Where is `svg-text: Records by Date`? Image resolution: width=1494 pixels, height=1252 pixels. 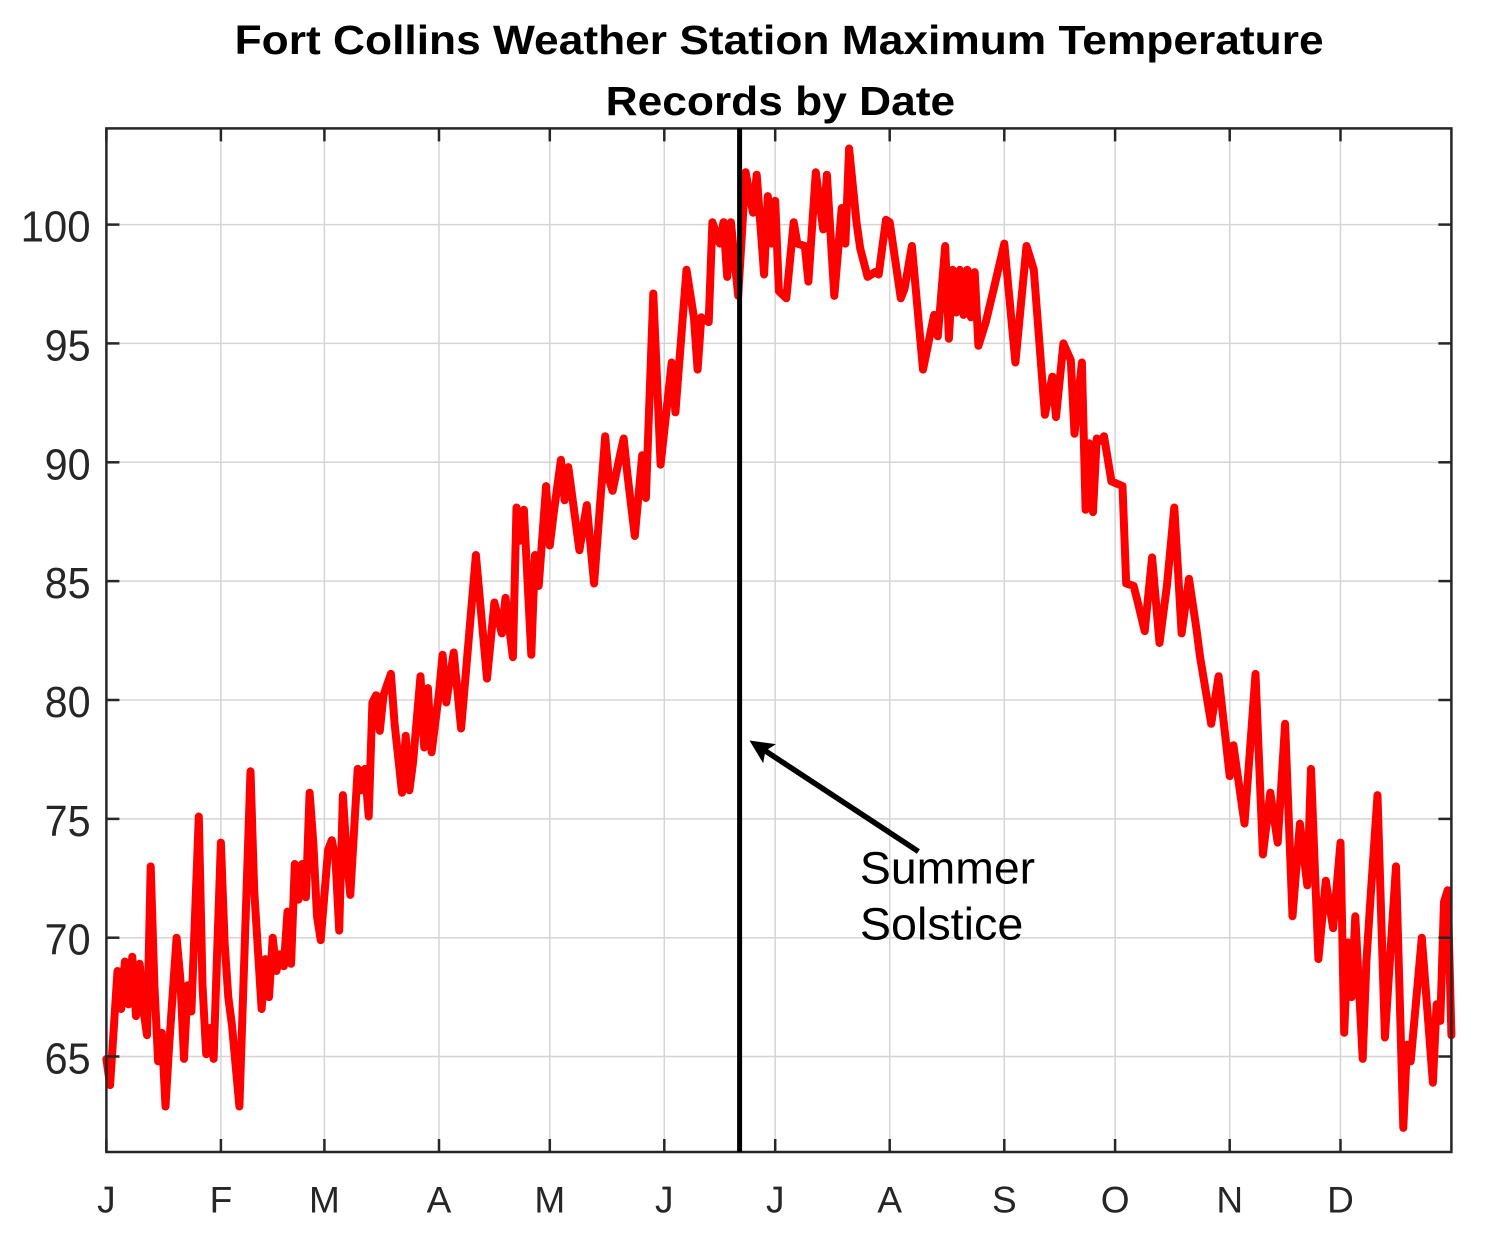 svg-text: Records by Date is located at coordinates (780, 101).